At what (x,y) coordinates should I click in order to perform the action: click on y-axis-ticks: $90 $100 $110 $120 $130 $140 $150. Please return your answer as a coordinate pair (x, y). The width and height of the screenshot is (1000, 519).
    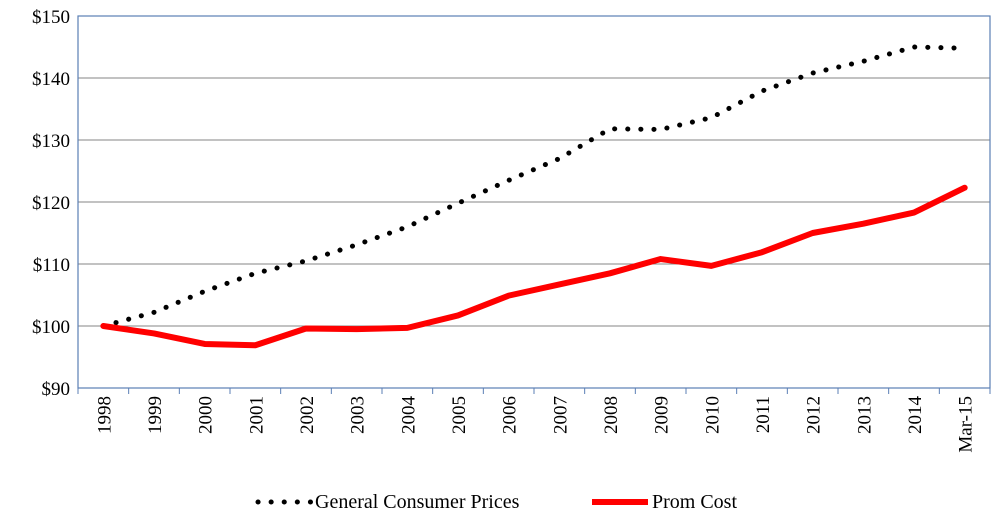
    Looking at the image, I should click on (51, 203).